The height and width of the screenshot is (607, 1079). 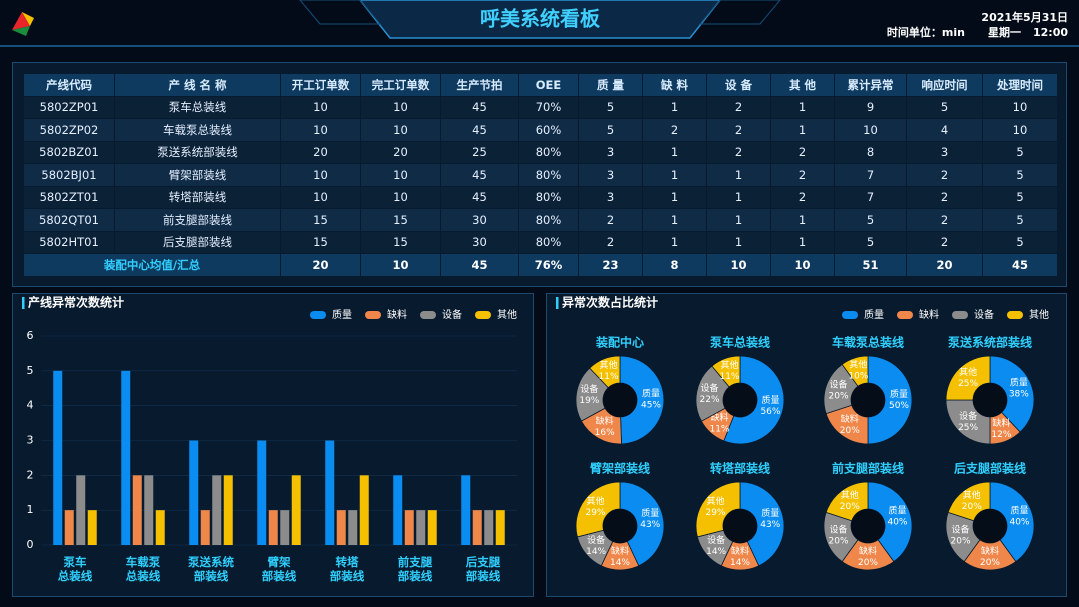 I want to click on slice-value-label: 19%, so click(x=589, y=401).